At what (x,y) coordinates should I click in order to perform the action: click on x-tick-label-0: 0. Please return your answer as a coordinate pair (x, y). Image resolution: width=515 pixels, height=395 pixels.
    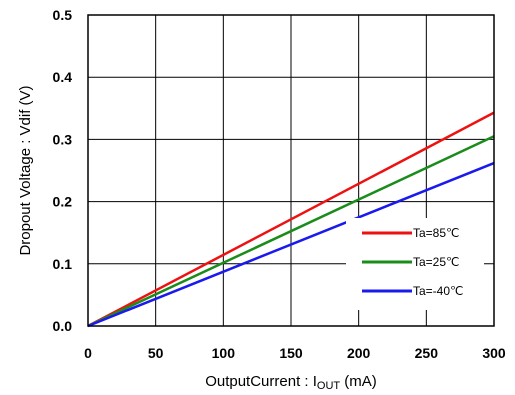
    Looking at the image, I should click on (88, 353).